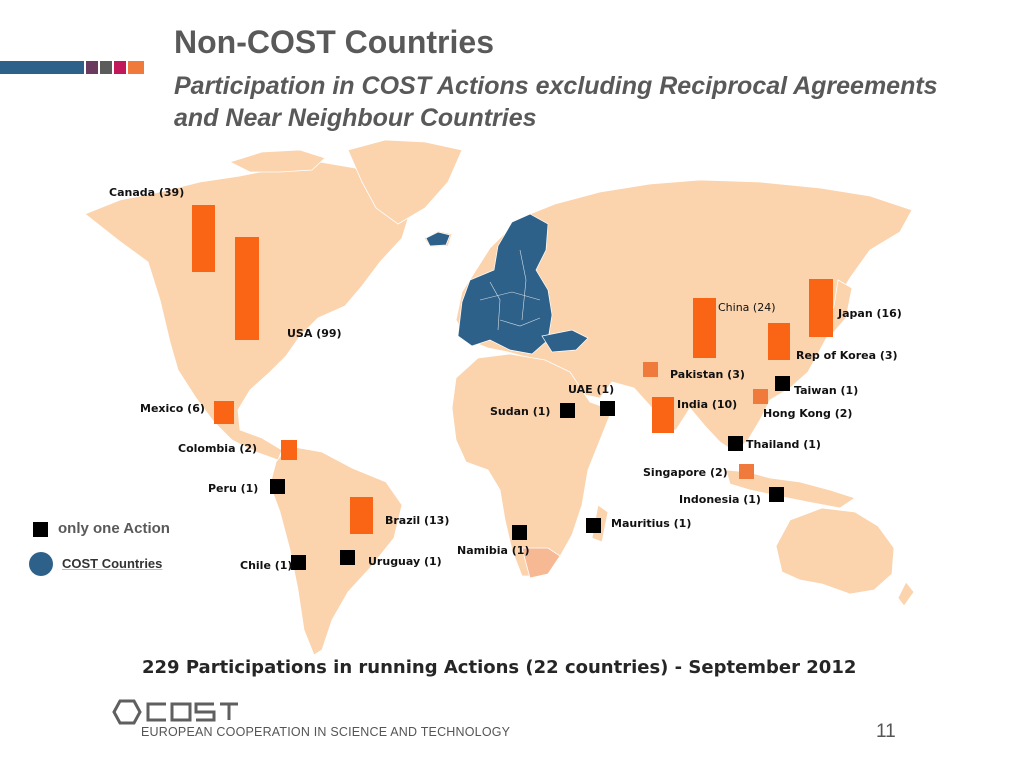 The height and width of the screenshot is (768, 1024). I want to click on bar-mexico, so click(224, 412).